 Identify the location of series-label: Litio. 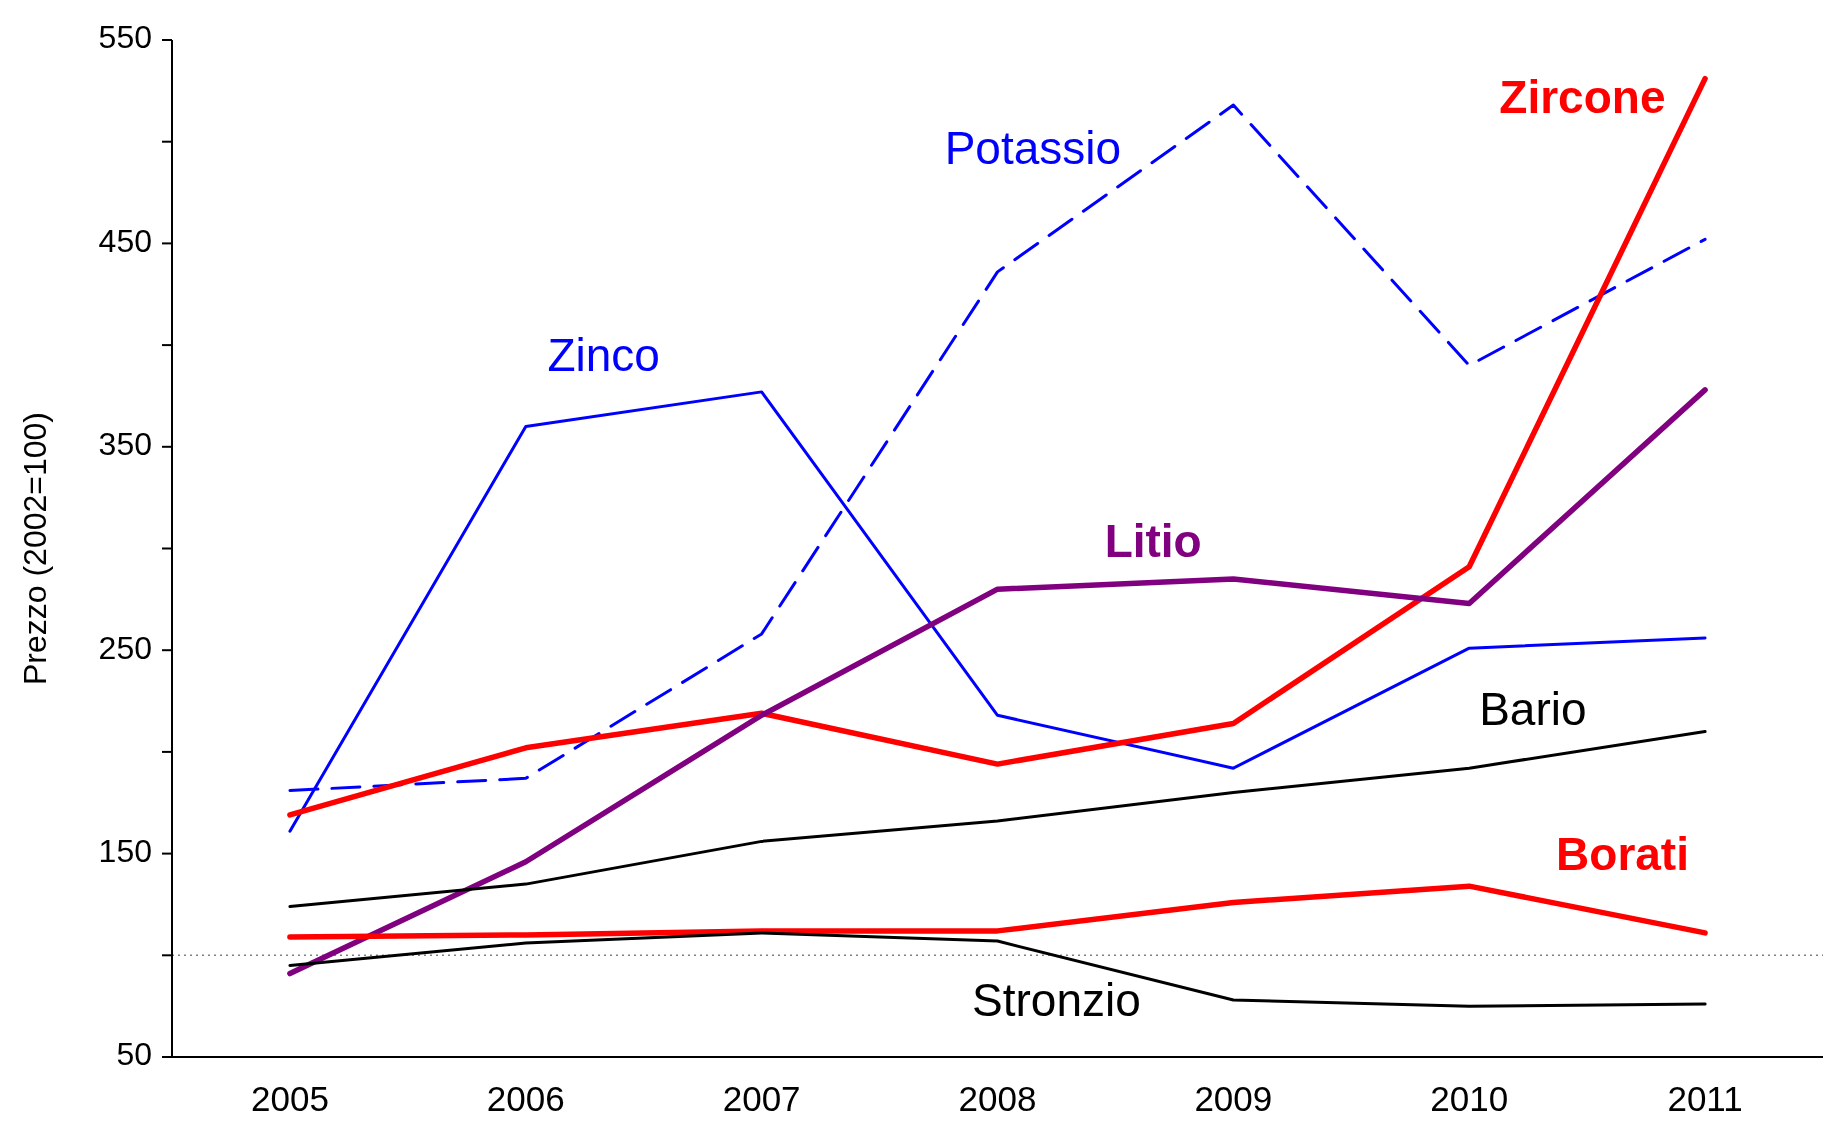
(1153, 540).